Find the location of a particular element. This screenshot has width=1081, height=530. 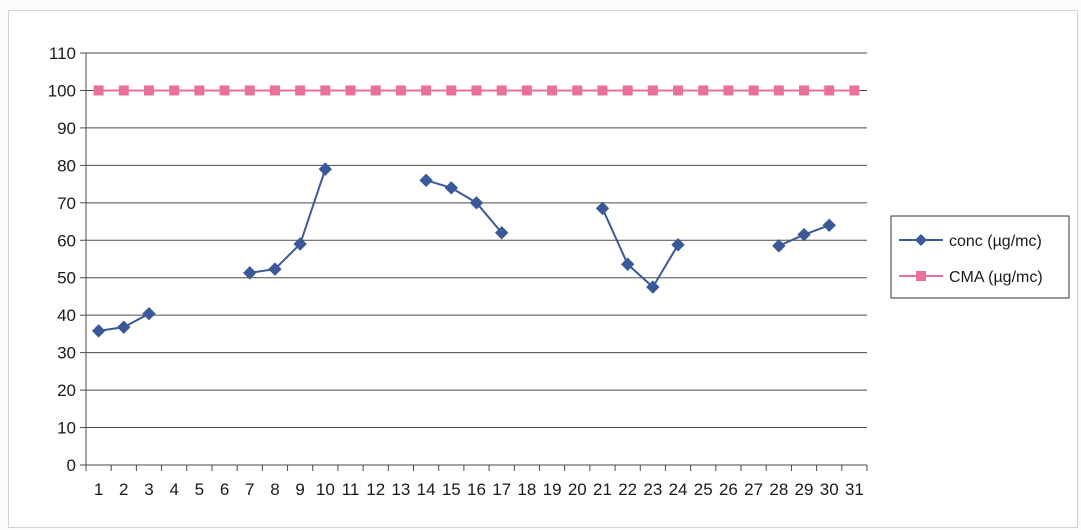

x-tick-label: 16 is located at coordinates (476, 489).